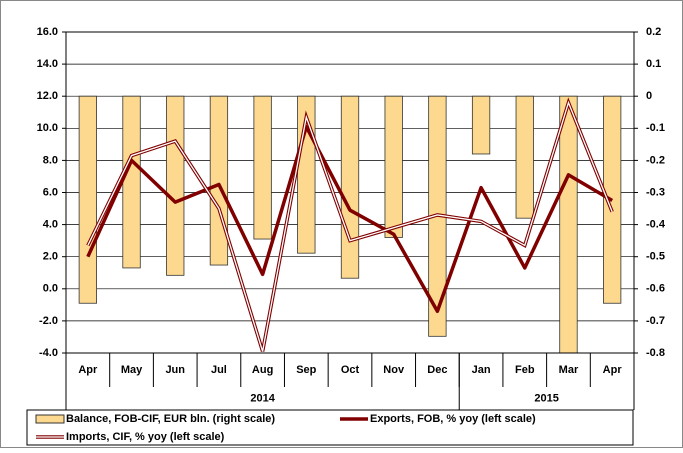  What do you see at coordinates (47, 64) in the screenshot?
I see `y-tick-label: 14.0` at bounding box center [47, 64].